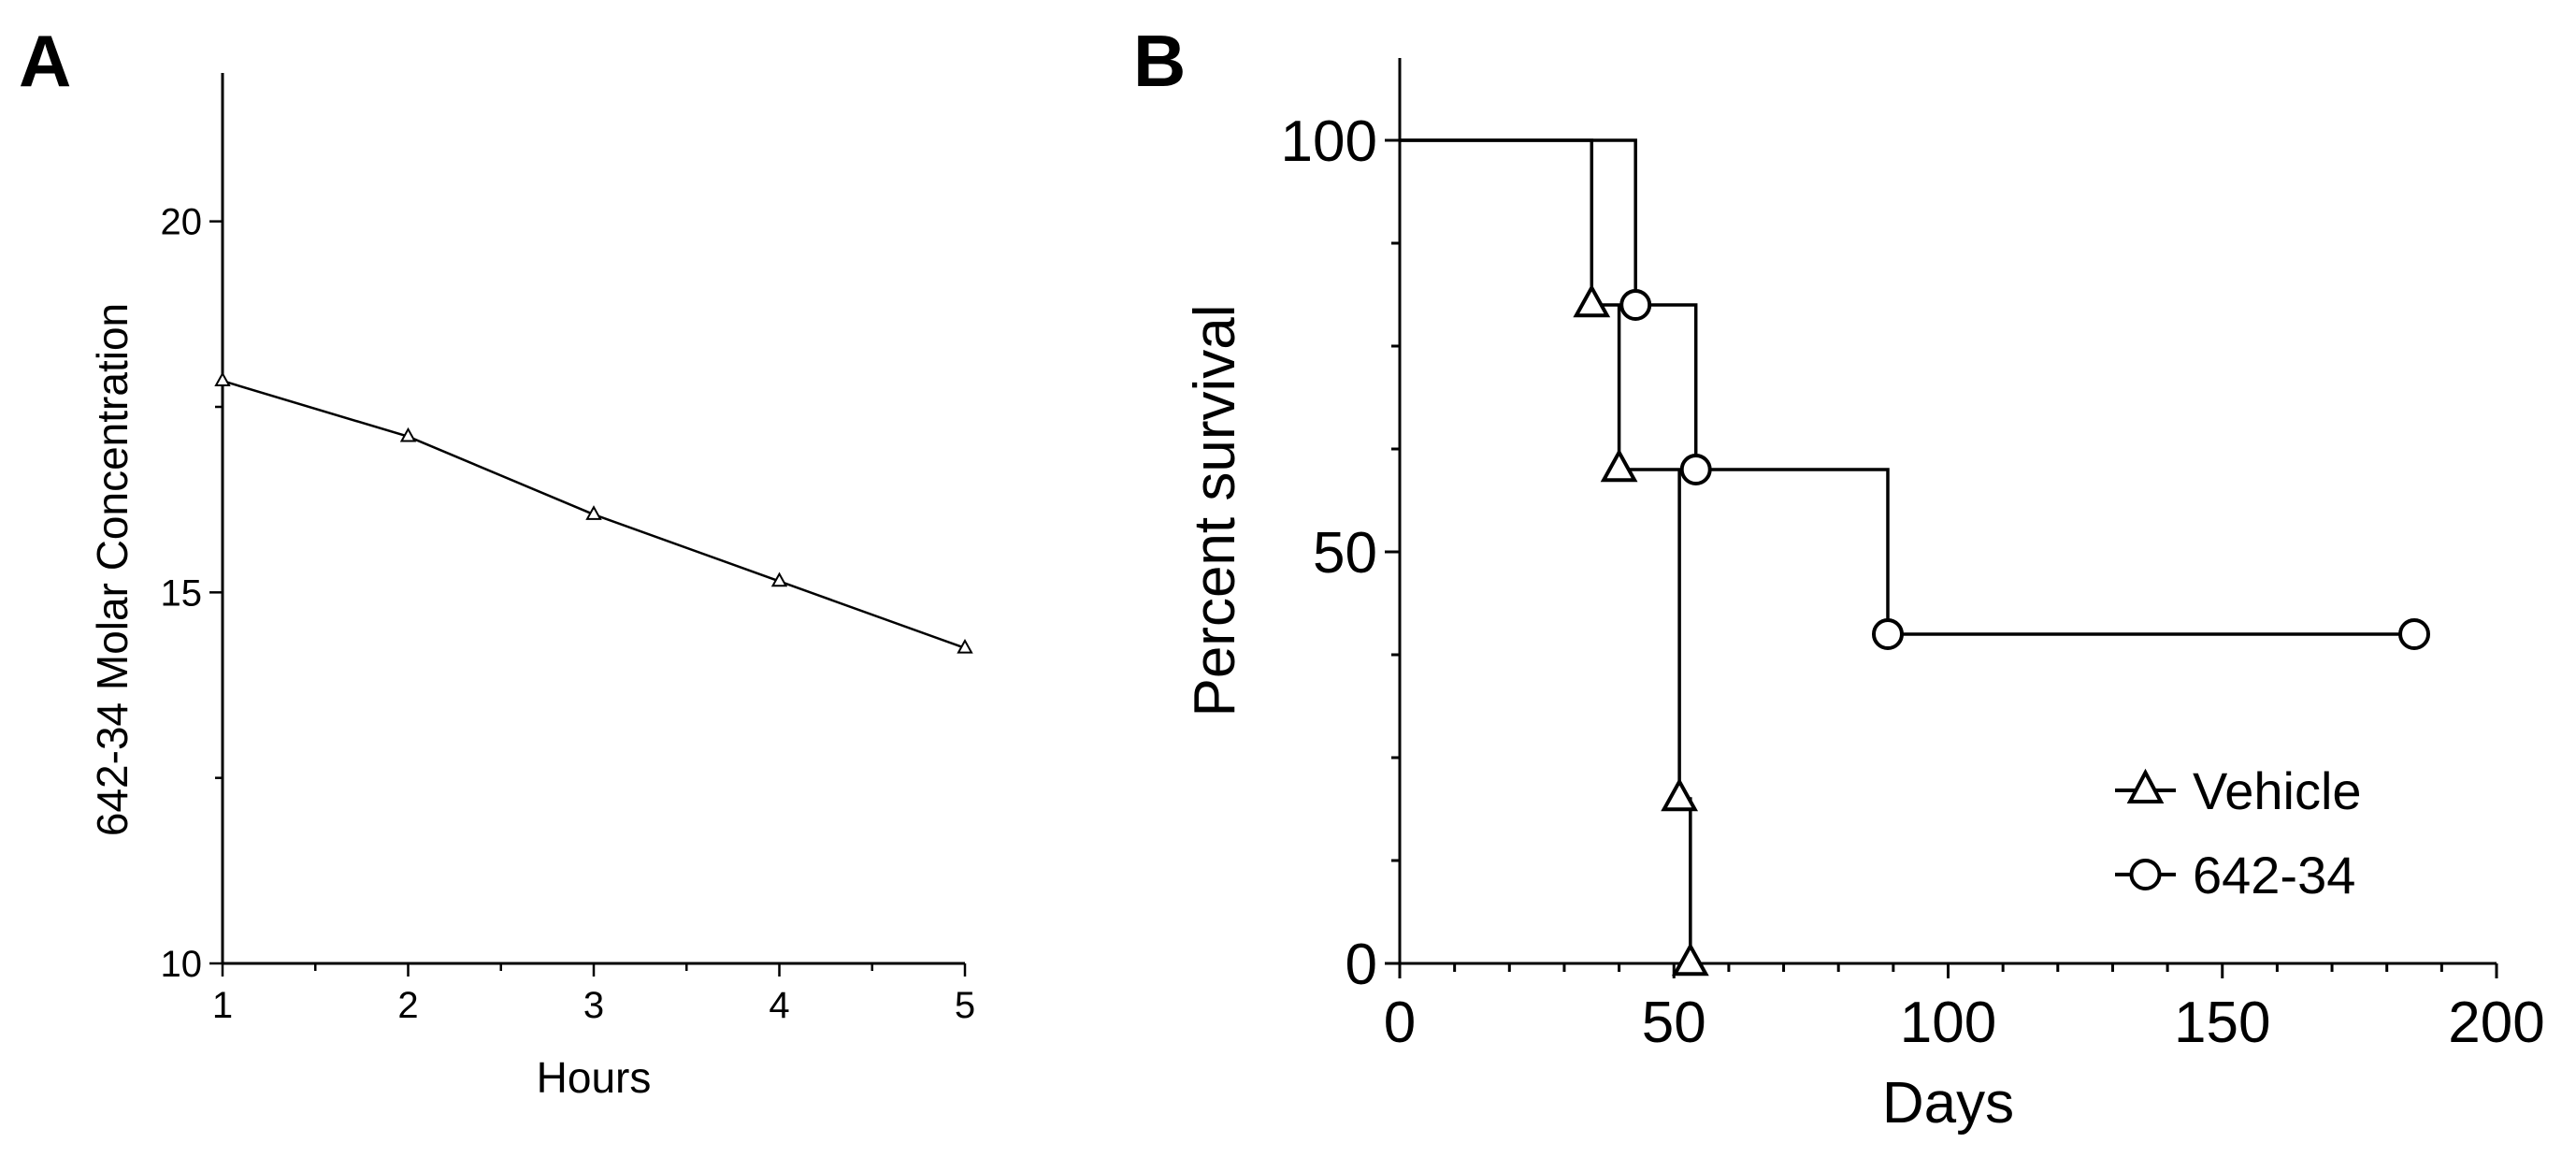  I want to click on panel-a-x-tick-label: 1, so click(223, 1005).